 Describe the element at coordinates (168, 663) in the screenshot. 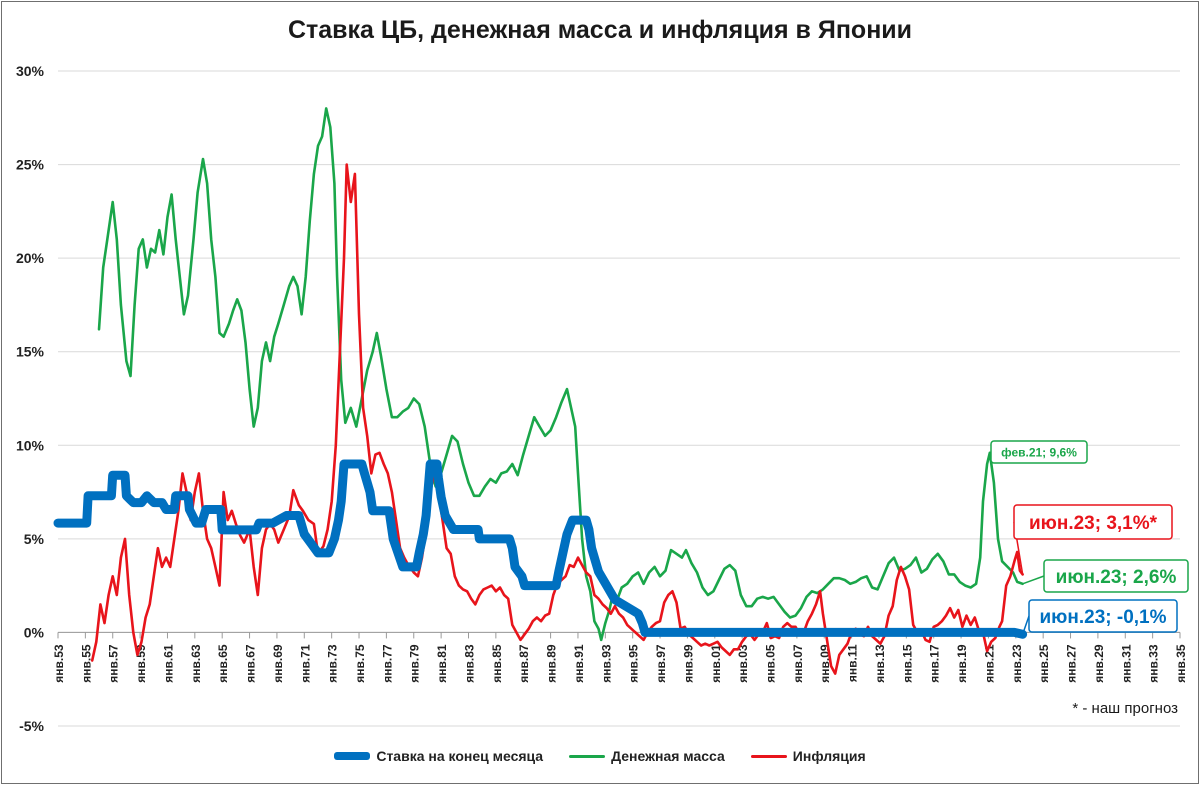

I see `x-tick-label: янв.61` at that location.